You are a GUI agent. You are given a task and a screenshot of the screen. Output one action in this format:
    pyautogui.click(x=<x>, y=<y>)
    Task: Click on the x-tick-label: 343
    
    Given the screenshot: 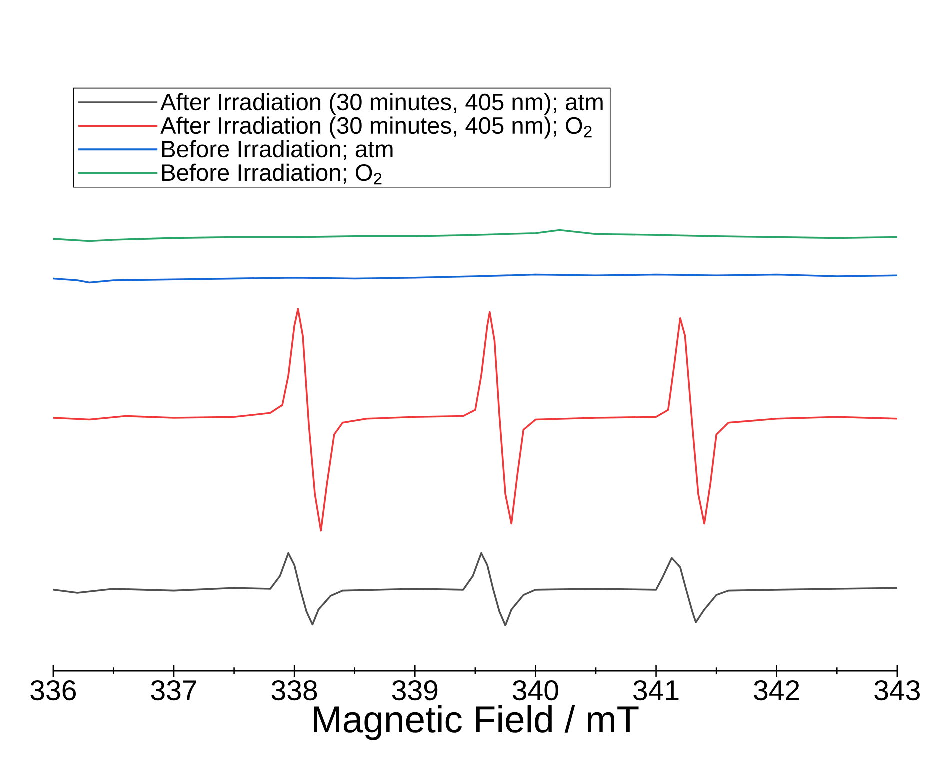 What is the action you would take?
    pyautogui.click(x=897, y=690)
    